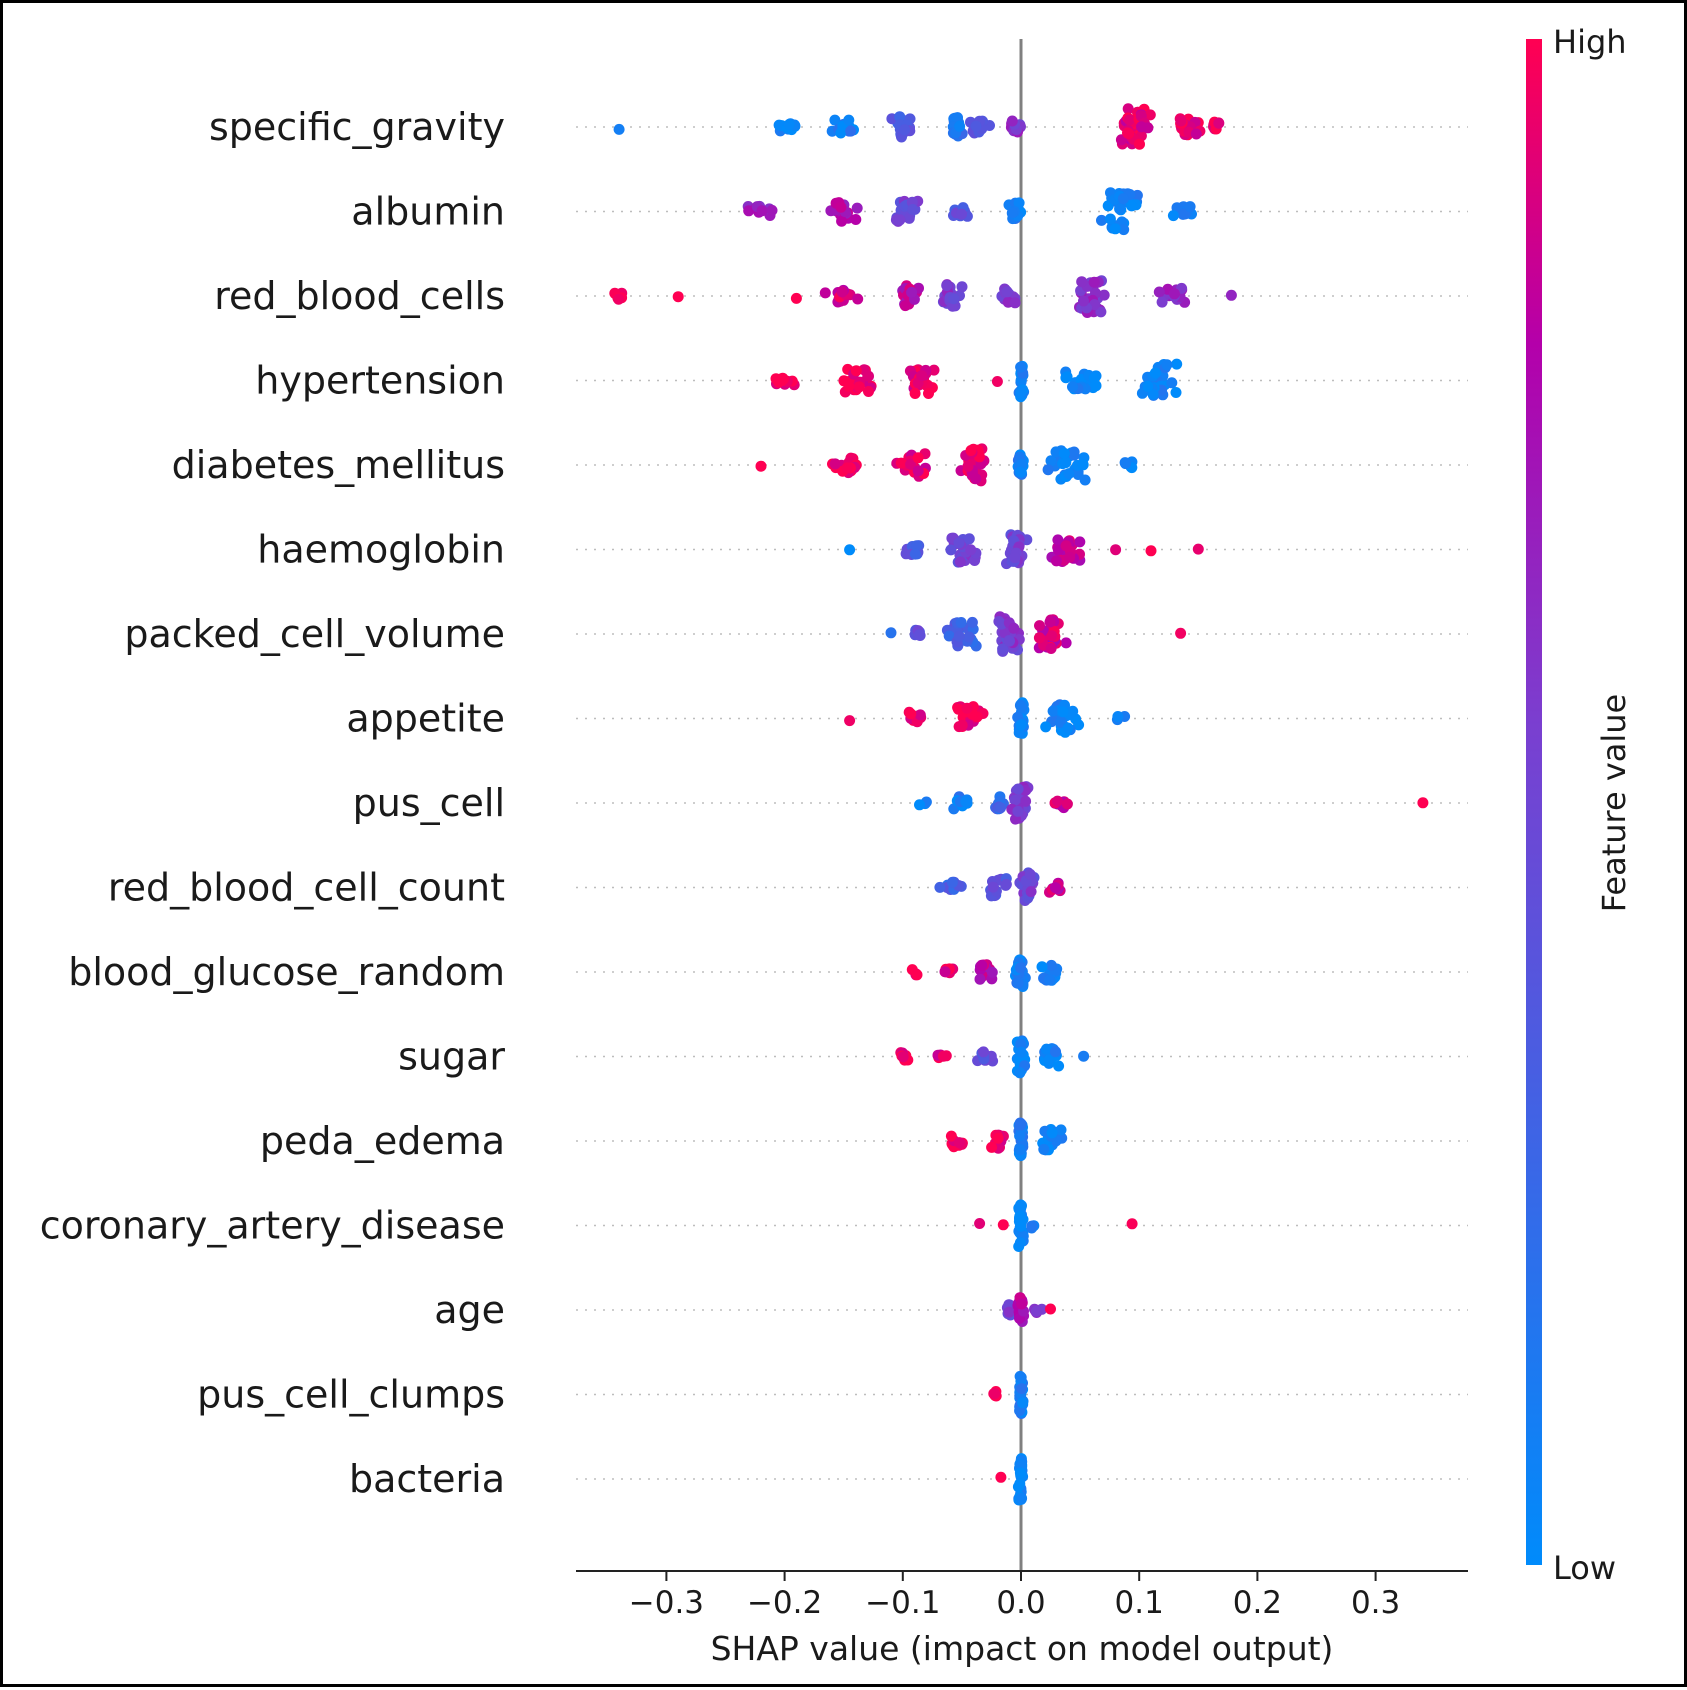  What do you see at coordinates (427, 1479) in the screenshot?
I see `feature-label-bacteria: bacteria` at bounding box center [427, 1479].